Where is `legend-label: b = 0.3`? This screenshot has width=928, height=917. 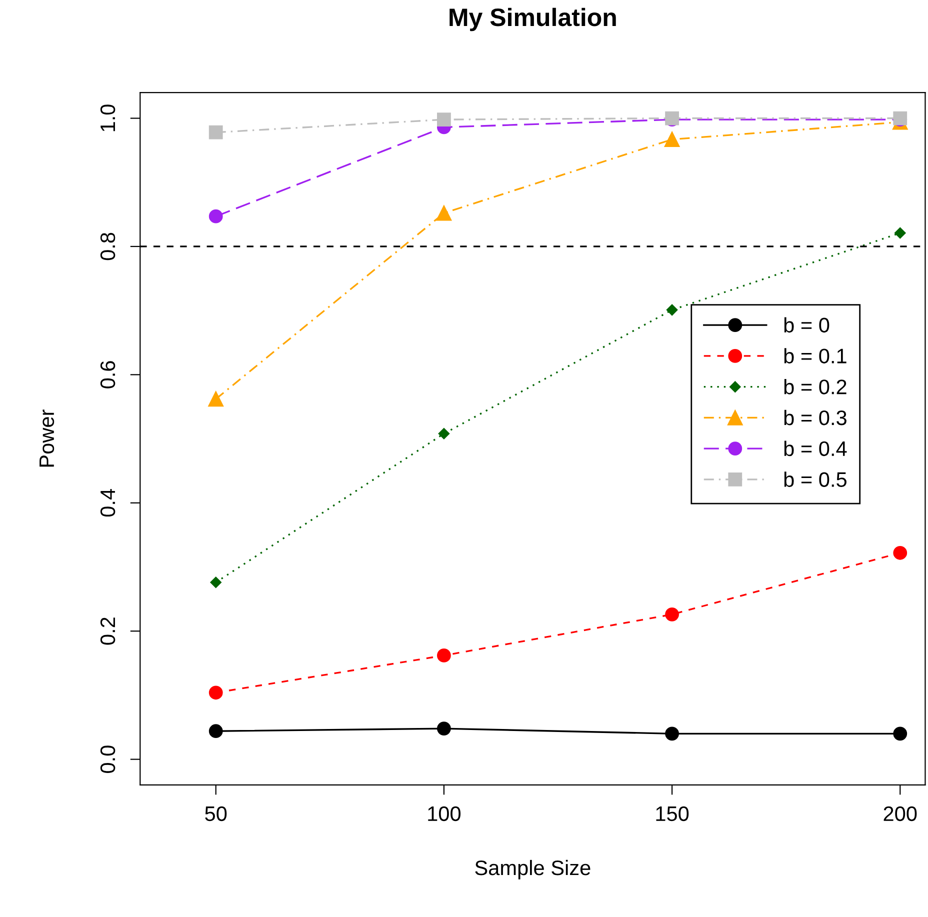
legend-label: b = 0.3 is located at coordinates (815, 418).